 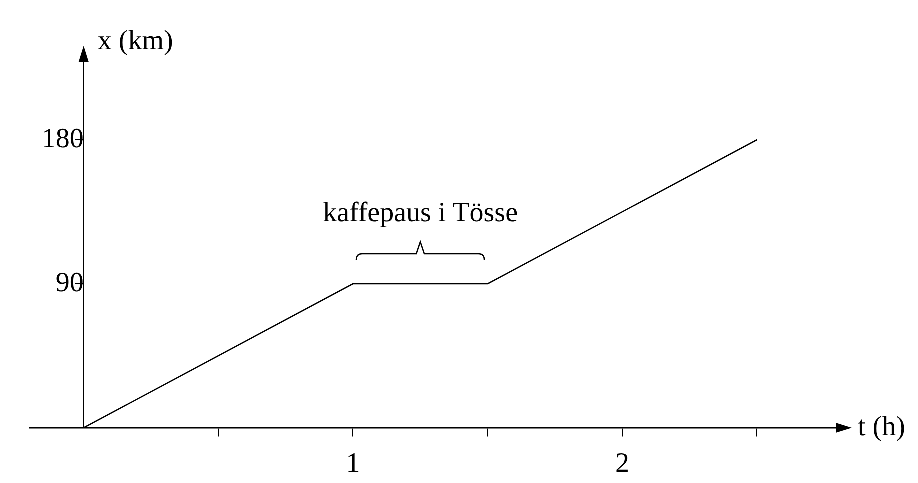 I want to click on x-tick-label: 2, so click(x=623, y=464).